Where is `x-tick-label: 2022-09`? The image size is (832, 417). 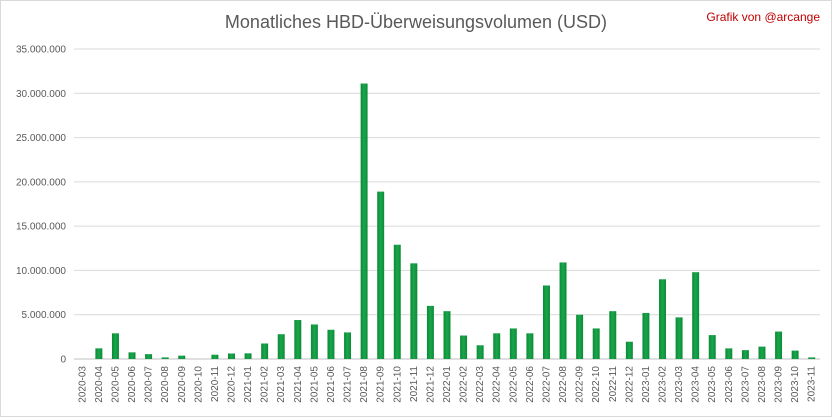
x-tick-label: 2022-09 is located at coordinates (580, 384).